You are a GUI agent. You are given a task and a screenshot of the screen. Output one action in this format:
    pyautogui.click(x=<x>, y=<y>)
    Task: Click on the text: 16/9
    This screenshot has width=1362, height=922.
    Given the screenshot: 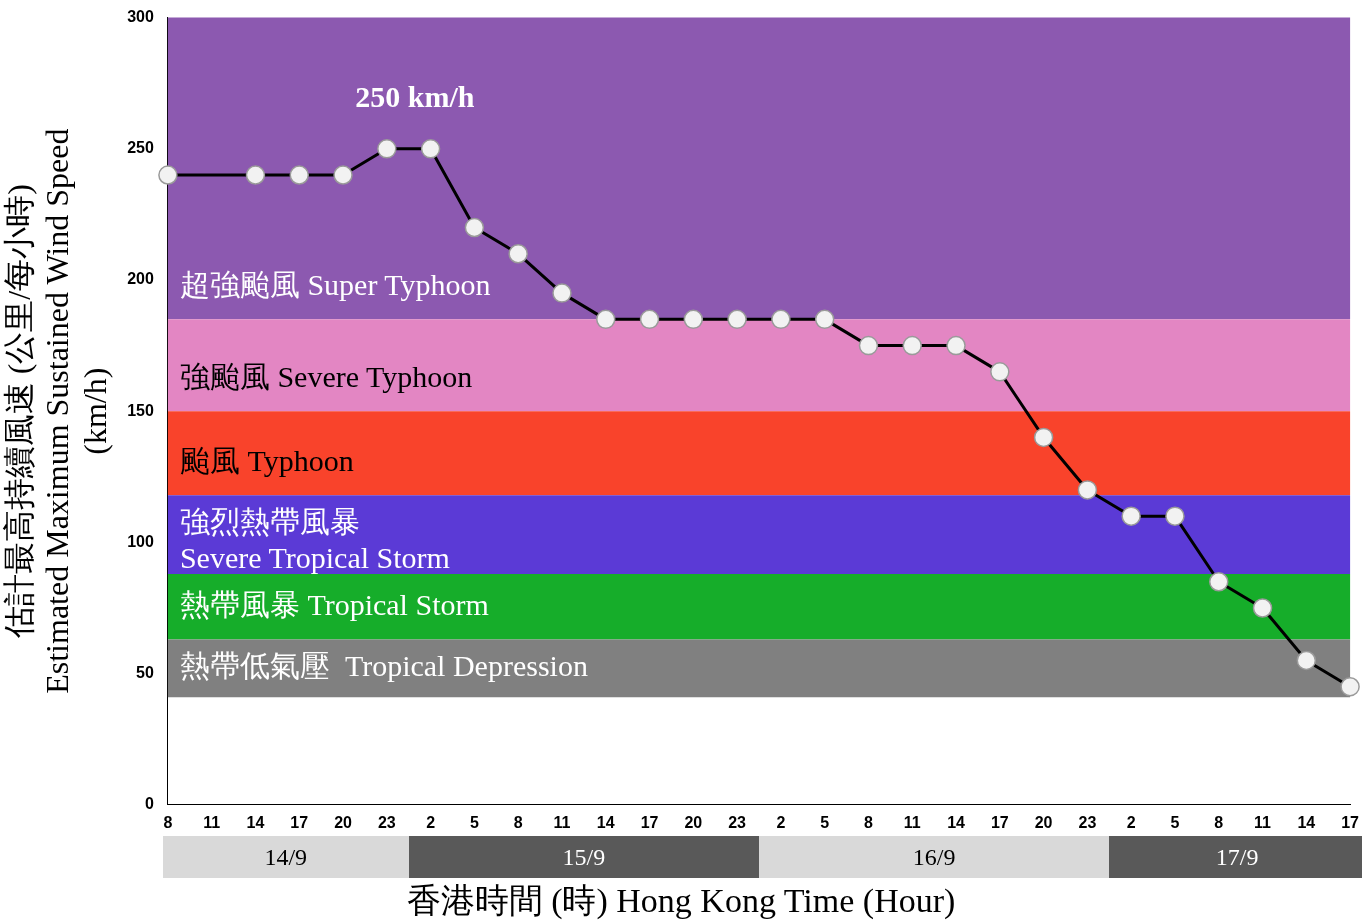 What is the action you would take?
    pyautogui.click(x=934, y=857)
    